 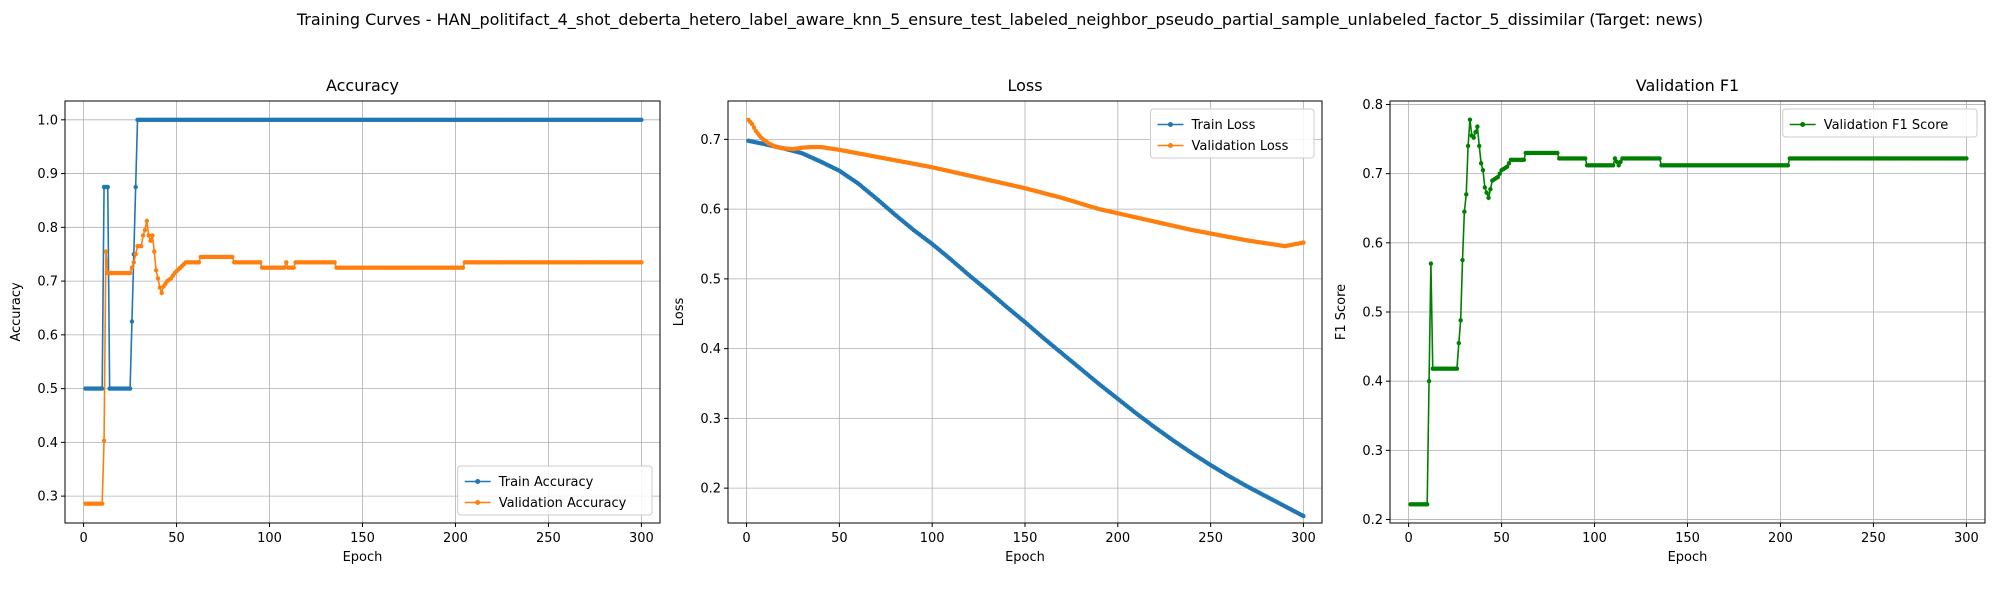 What do you see at coordinates (1223, 125) in the screenshot?
I see `legend-label: Train Loss` at bounding box center [1223, 125].